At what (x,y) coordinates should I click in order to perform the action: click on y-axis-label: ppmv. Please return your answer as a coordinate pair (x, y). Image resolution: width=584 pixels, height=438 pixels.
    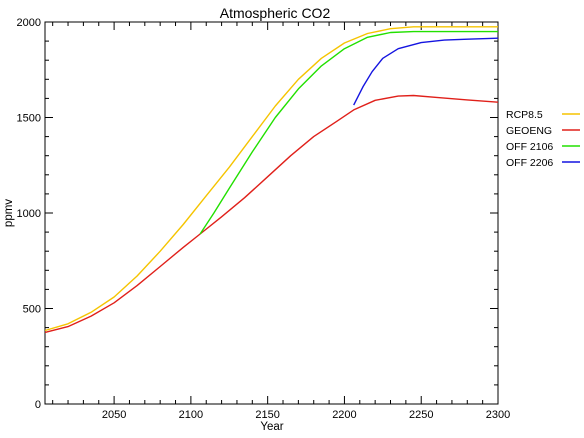
    Looking at the image, I should click on (9, 213).